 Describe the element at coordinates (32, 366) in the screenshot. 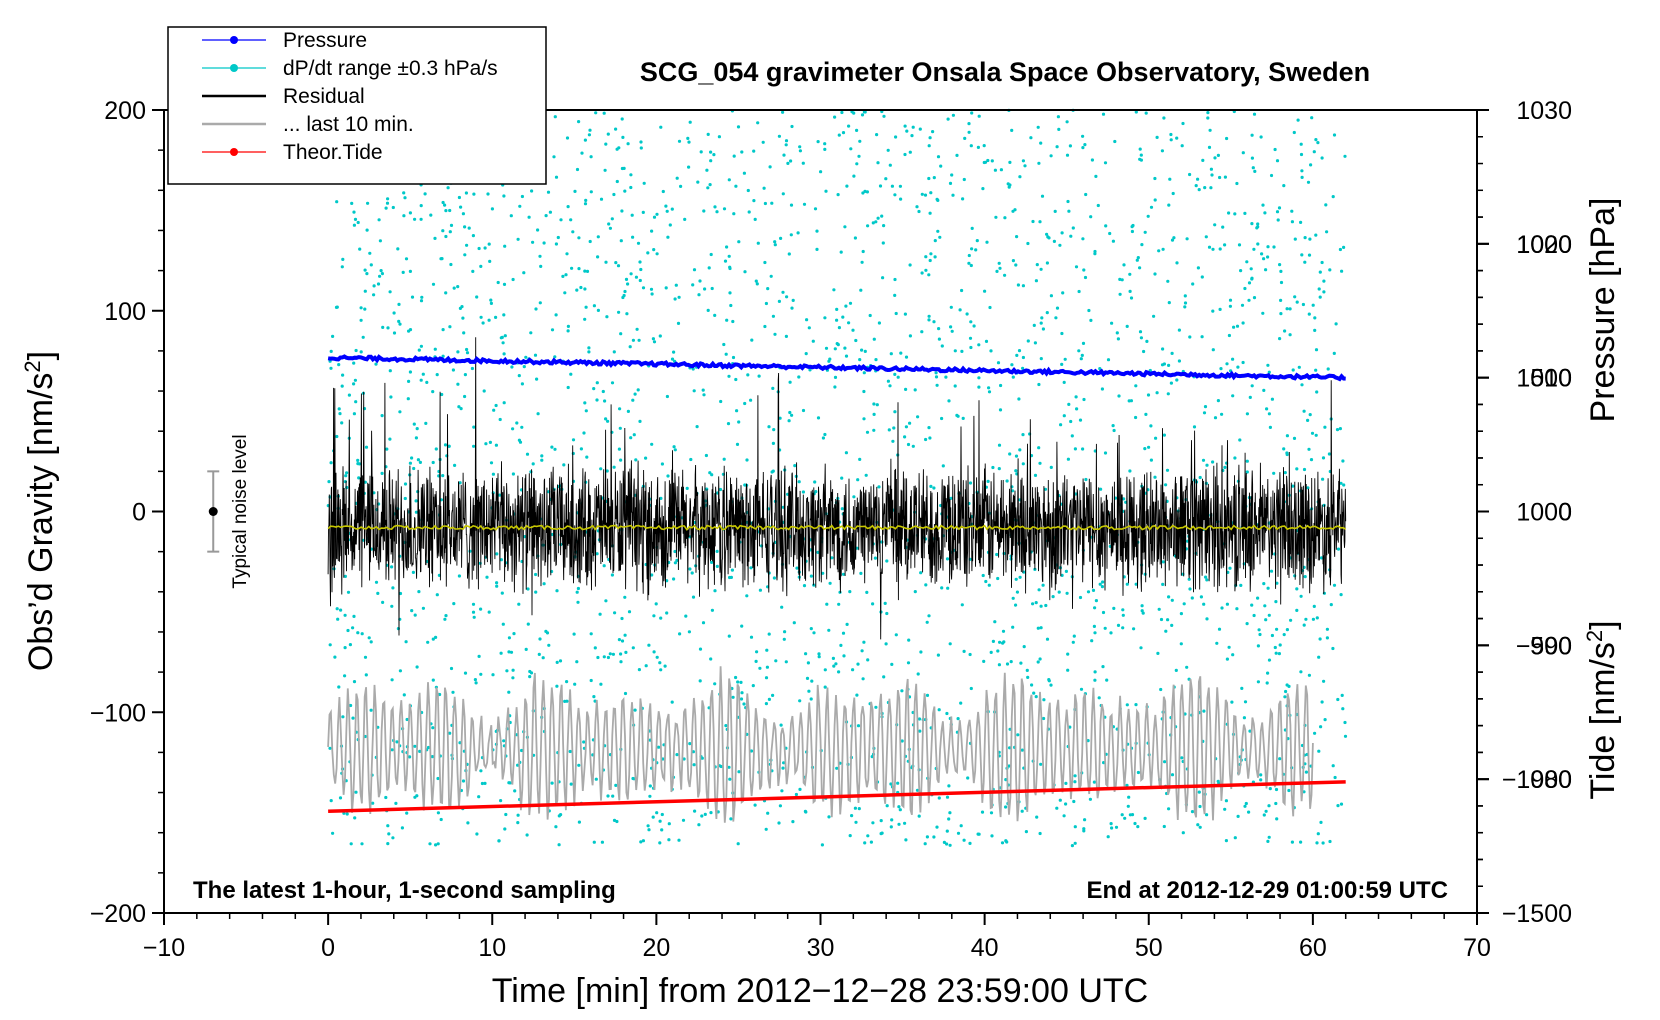

I see `y-axis-left-title-sup: 2` at that location.